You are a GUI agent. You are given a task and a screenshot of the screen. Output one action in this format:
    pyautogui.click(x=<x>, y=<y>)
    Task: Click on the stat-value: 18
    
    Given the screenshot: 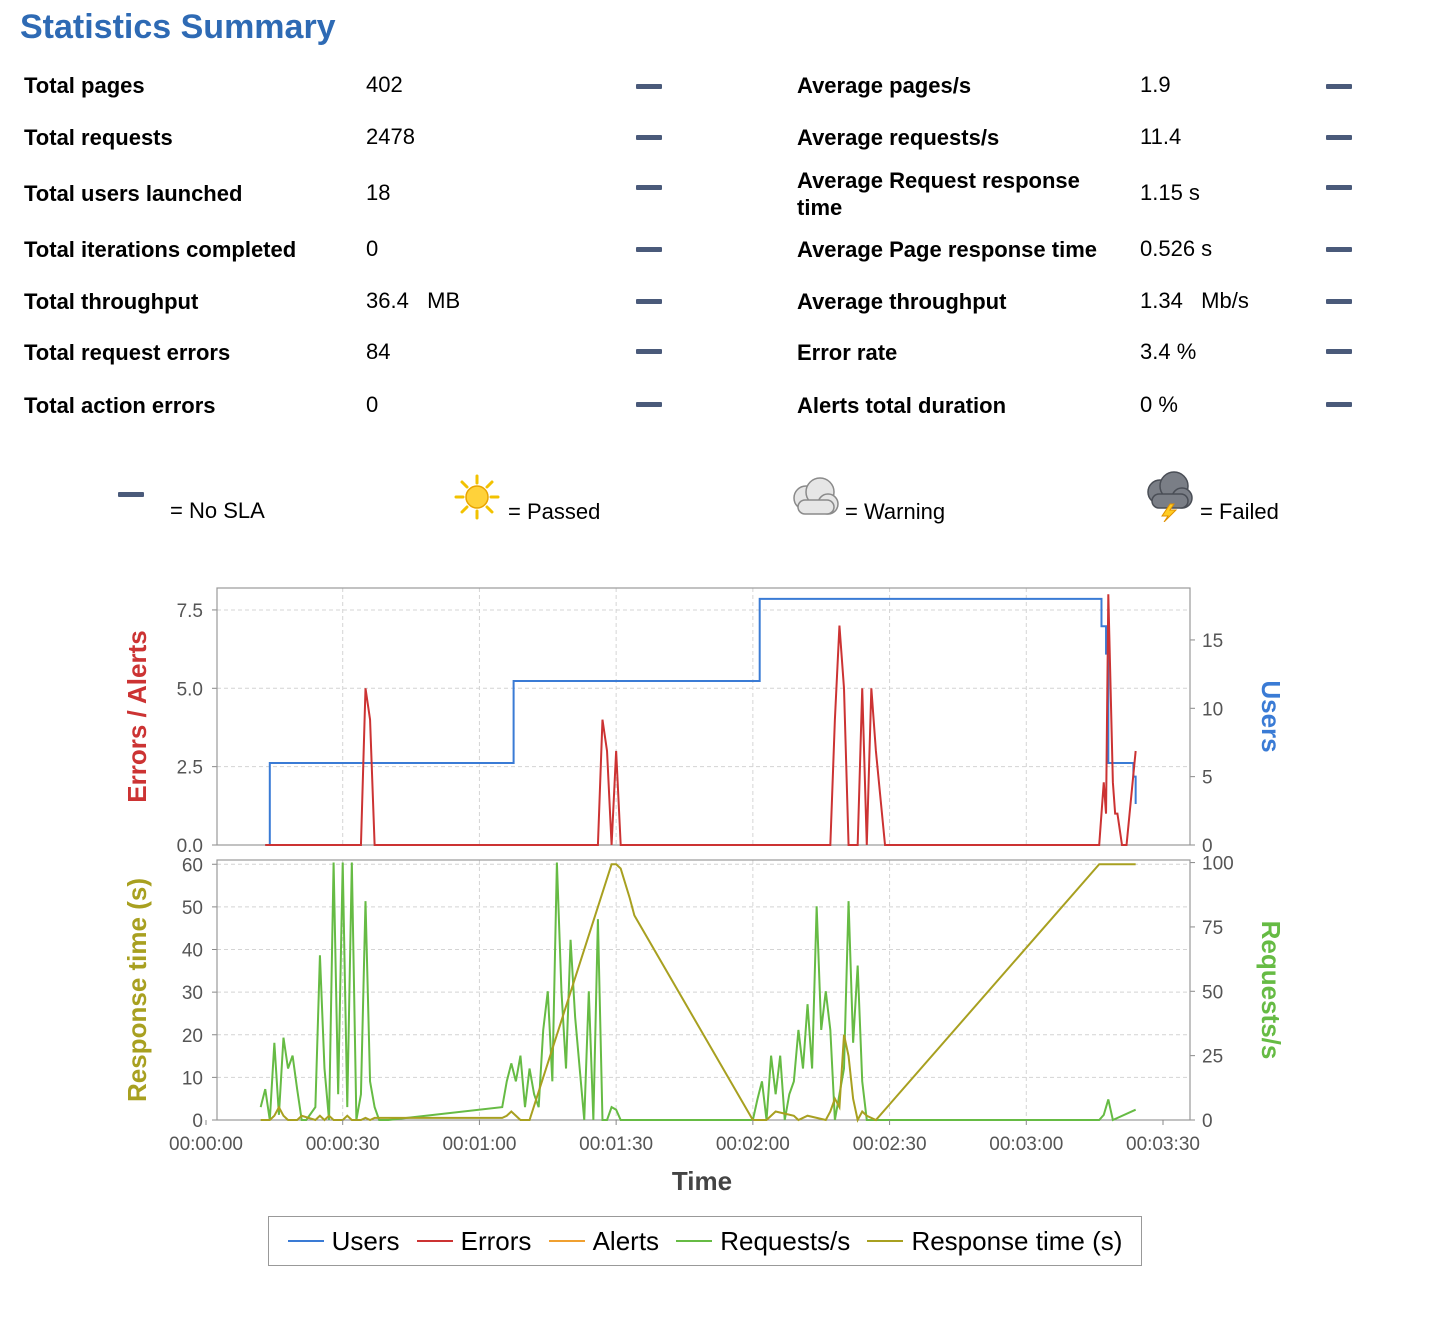 What is the action you would take?
    pyautogui.click(x=378, y=192)
    